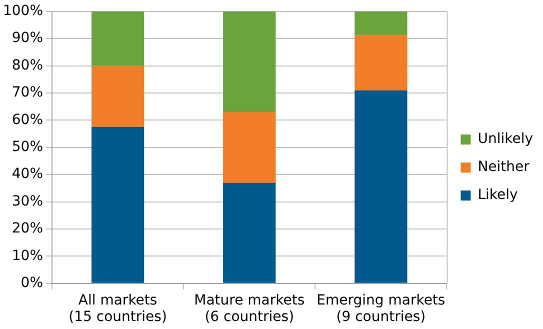  Describe the element at coordinates (32, 283) in the screenshot. I see `y-tick-label: 0%` at that location.